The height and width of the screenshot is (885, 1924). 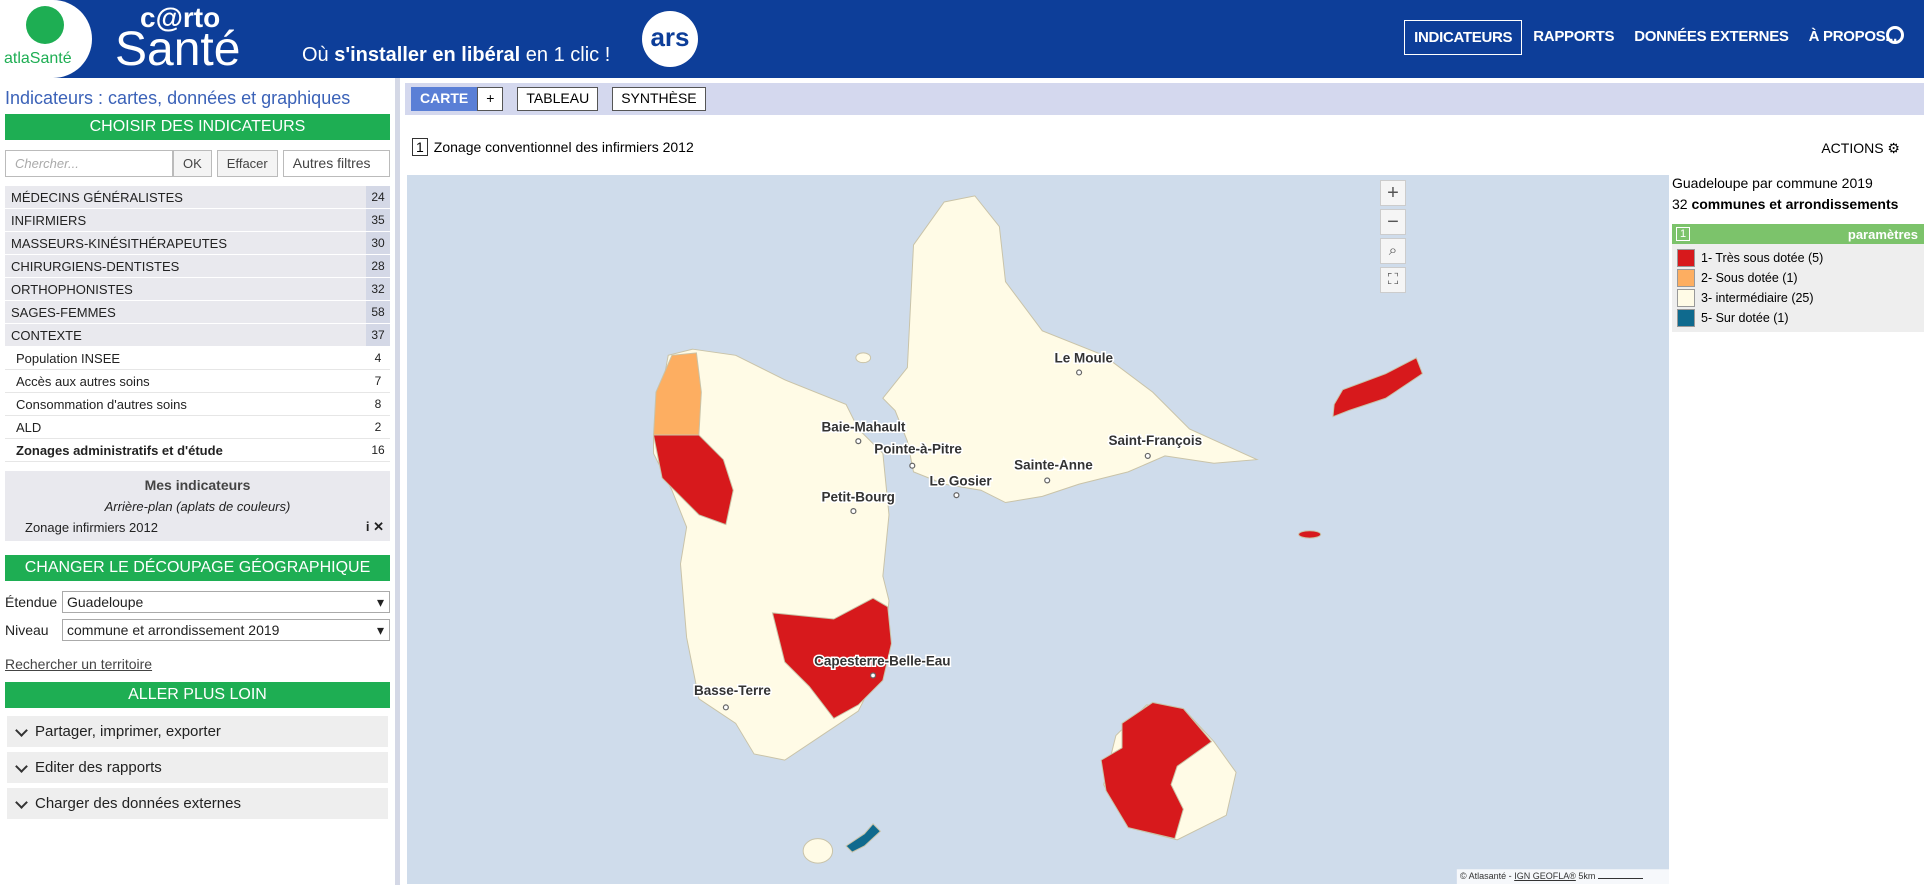 I want to click on place-dots, so click(x=936, y=540).